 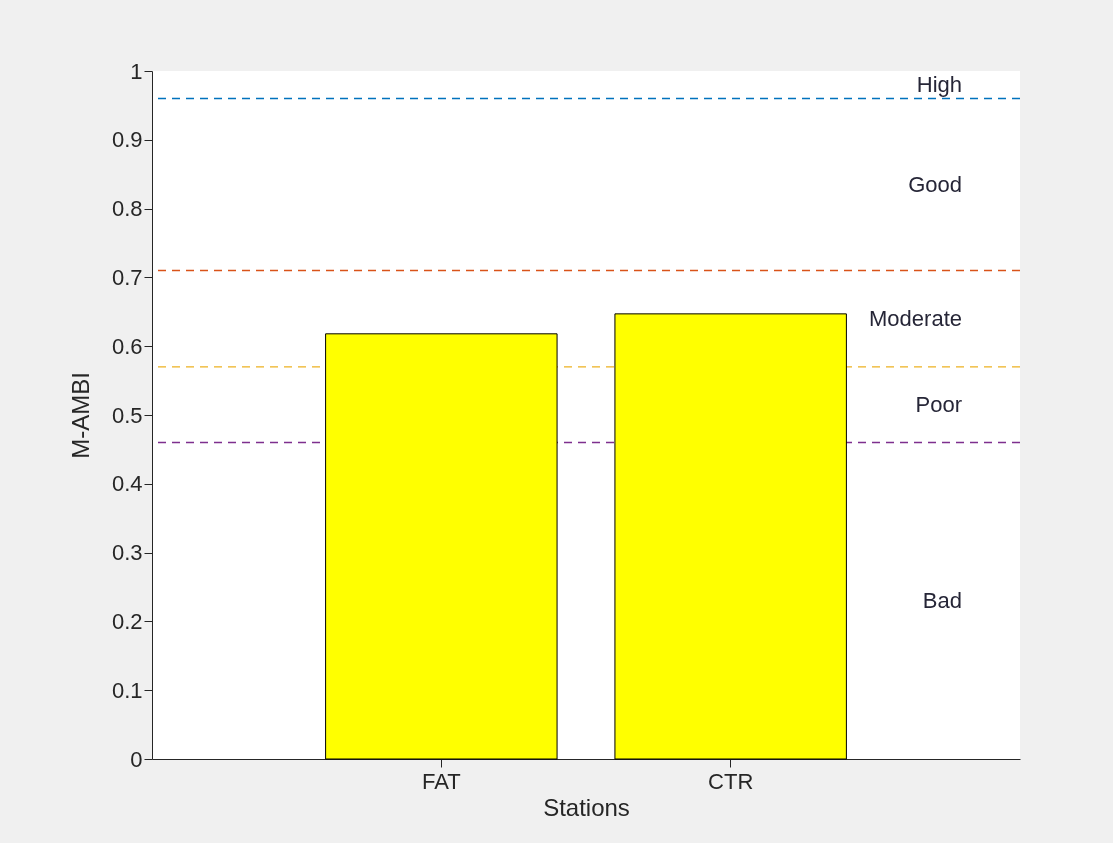 I want to click on y-tick-label: 0.2, so click(x=127, y=621).